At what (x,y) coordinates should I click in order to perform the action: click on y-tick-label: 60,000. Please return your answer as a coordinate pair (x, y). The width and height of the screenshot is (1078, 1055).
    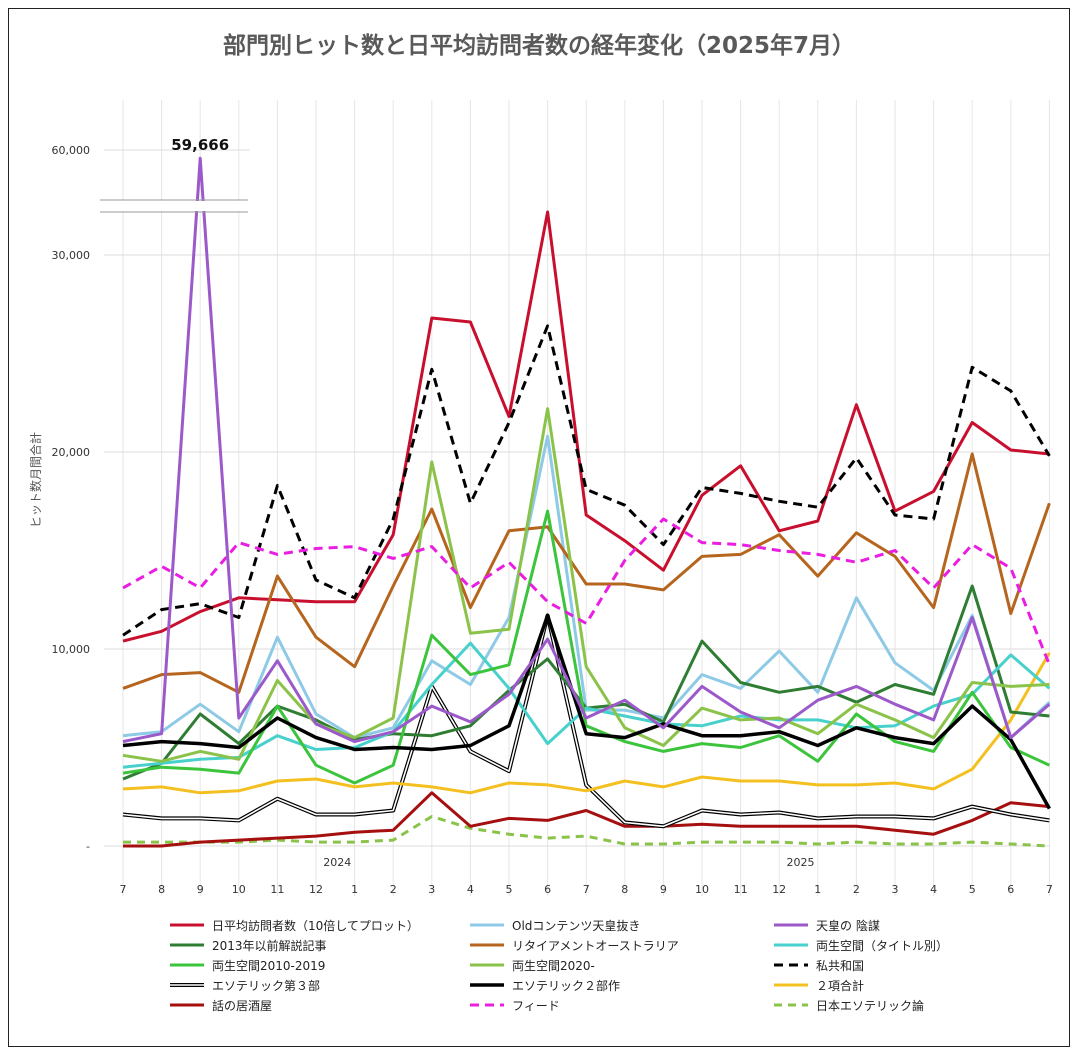
    Looking at the image, I should click on (71, 150).